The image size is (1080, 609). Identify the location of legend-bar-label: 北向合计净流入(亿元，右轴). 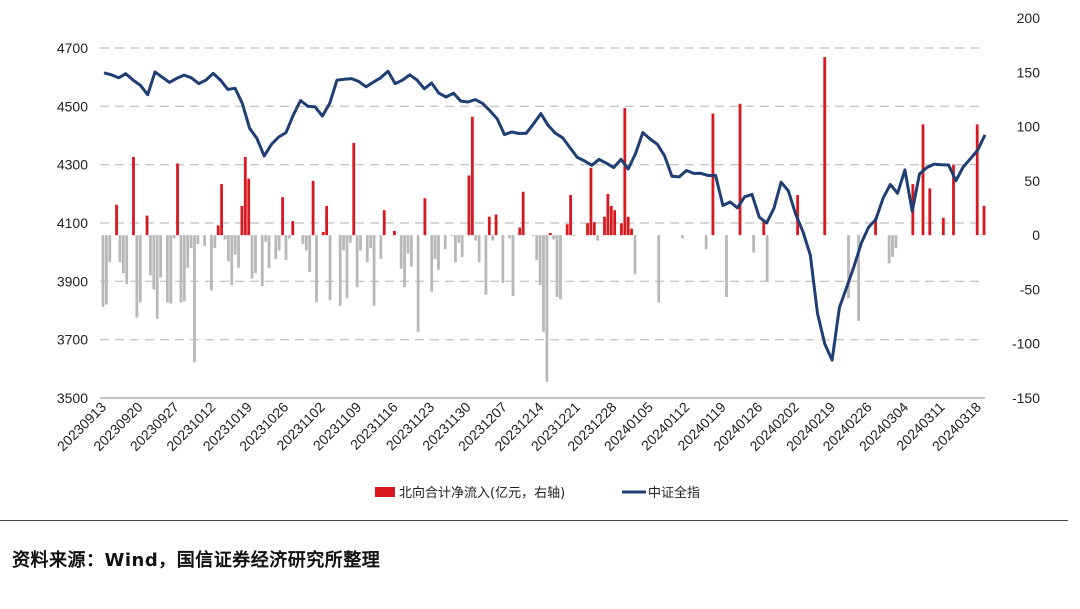
(482, 493).